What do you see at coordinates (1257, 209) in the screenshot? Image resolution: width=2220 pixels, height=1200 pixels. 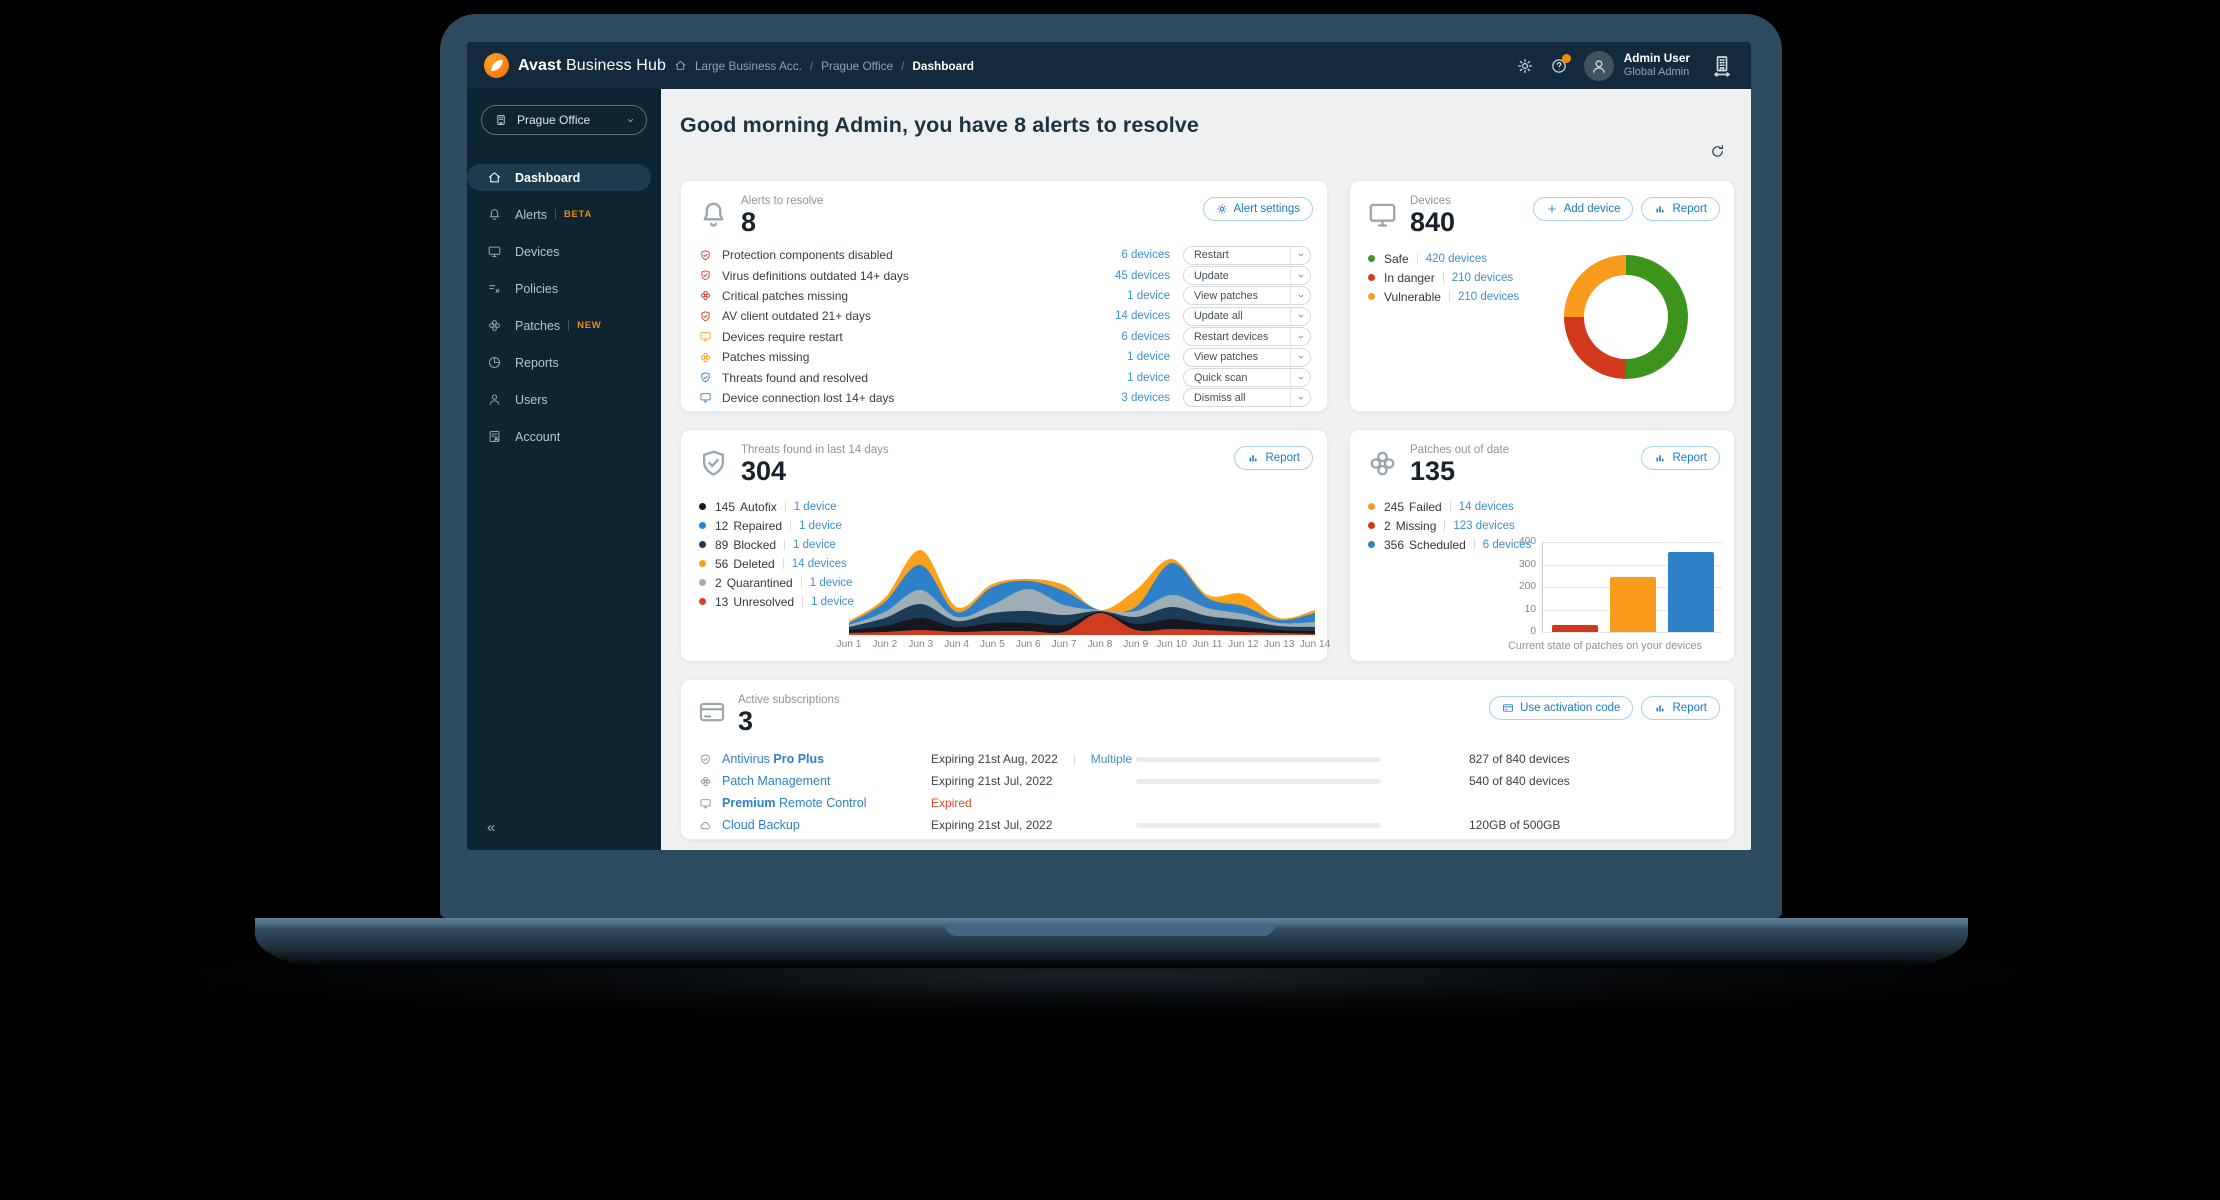 I see `alert-settings-button: Alert settings` at bounding box center [1257, 209].